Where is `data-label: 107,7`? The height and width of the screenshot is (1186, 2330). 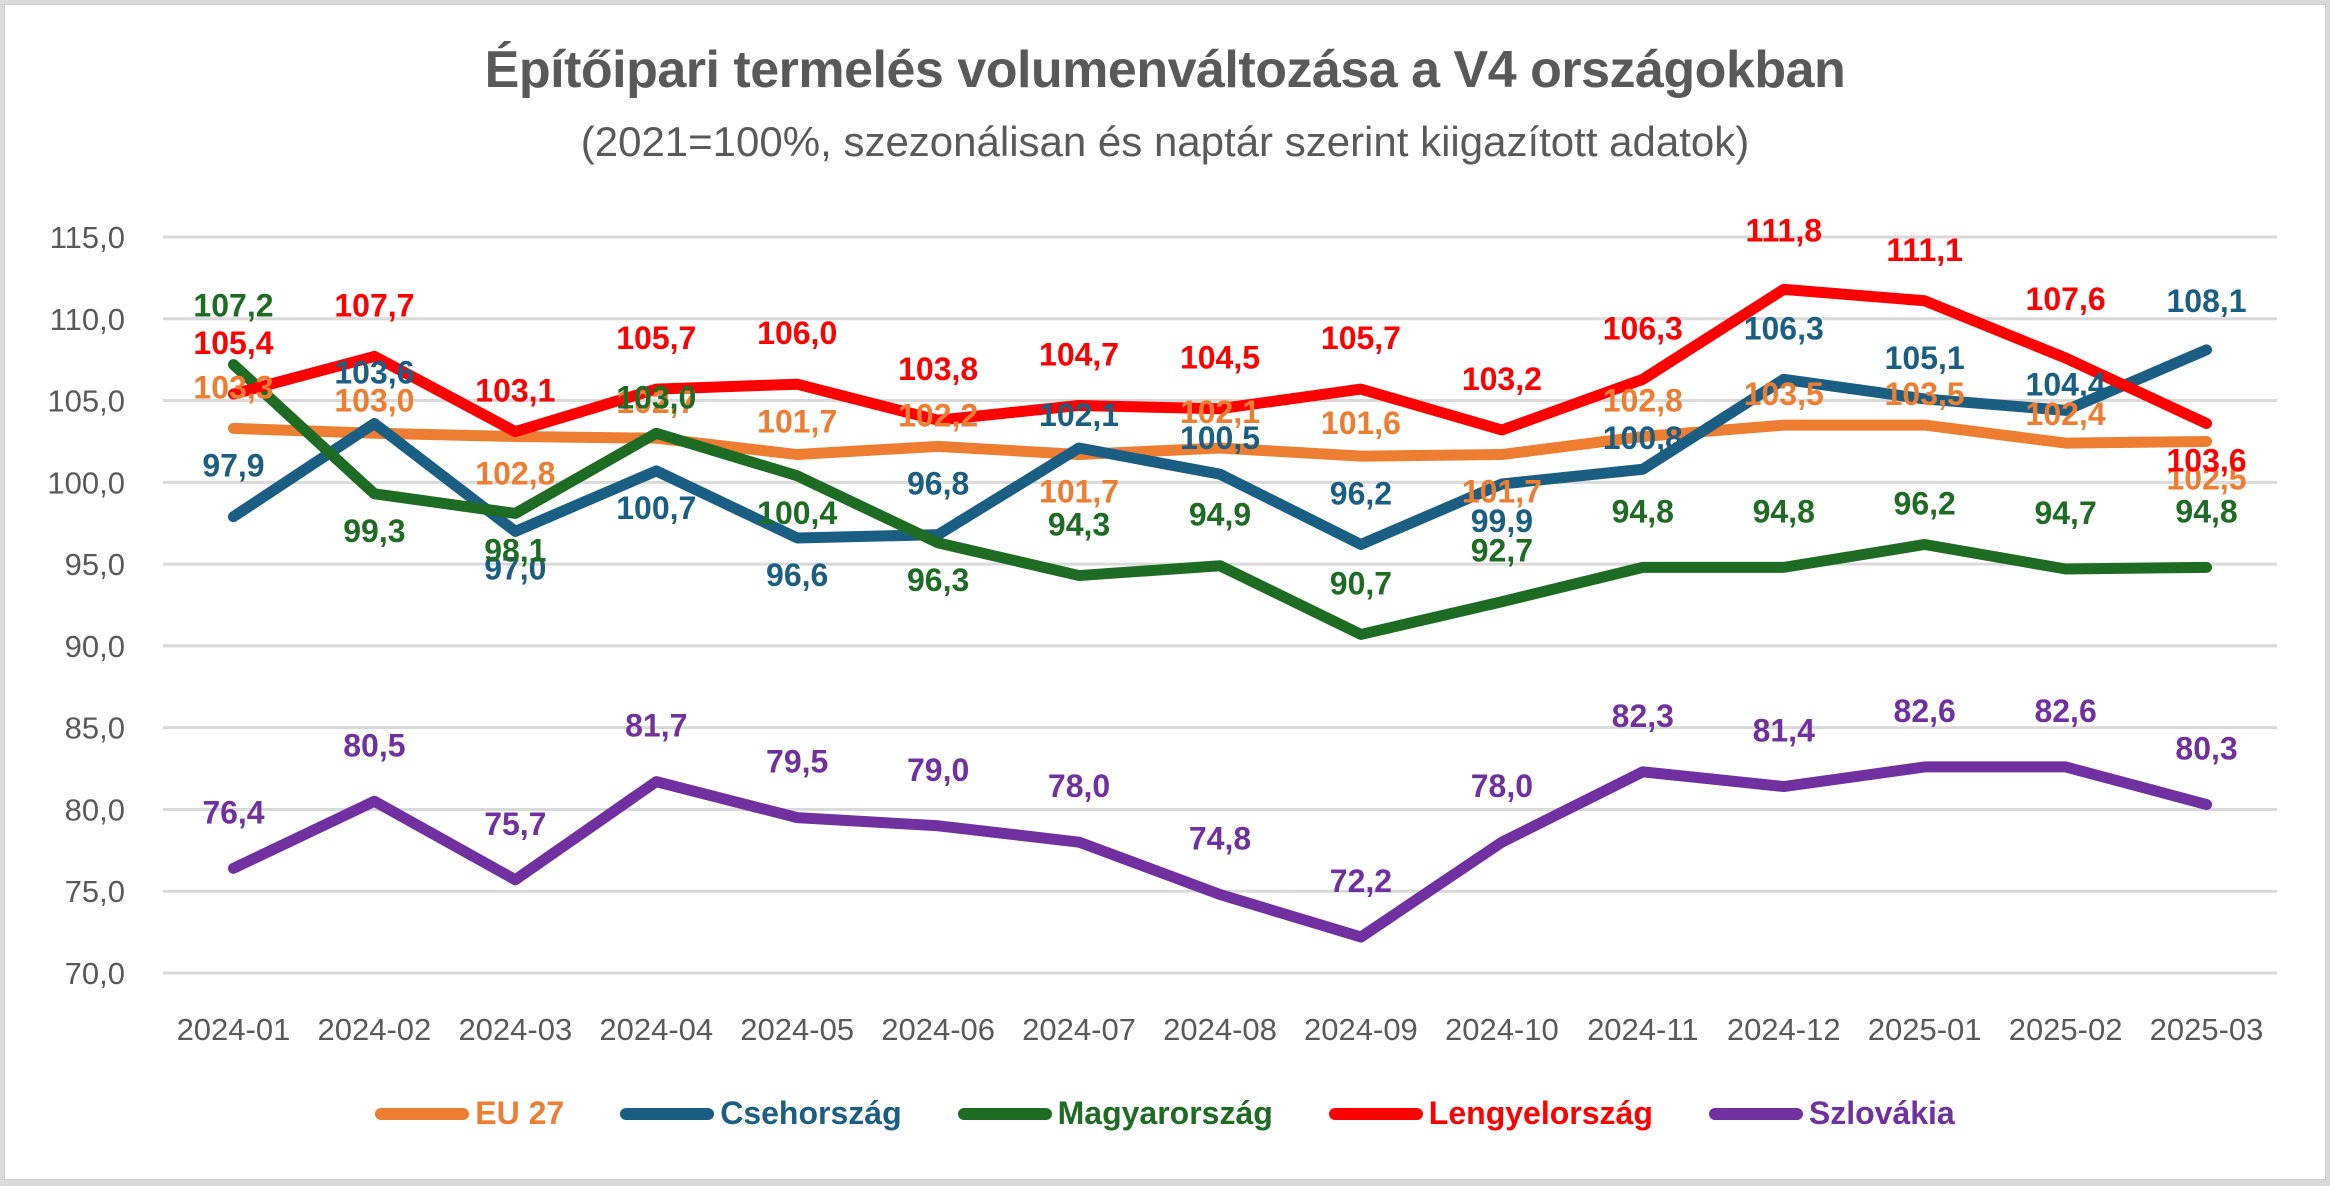 data-label: 107,7 is located at coordinates (374, 305).